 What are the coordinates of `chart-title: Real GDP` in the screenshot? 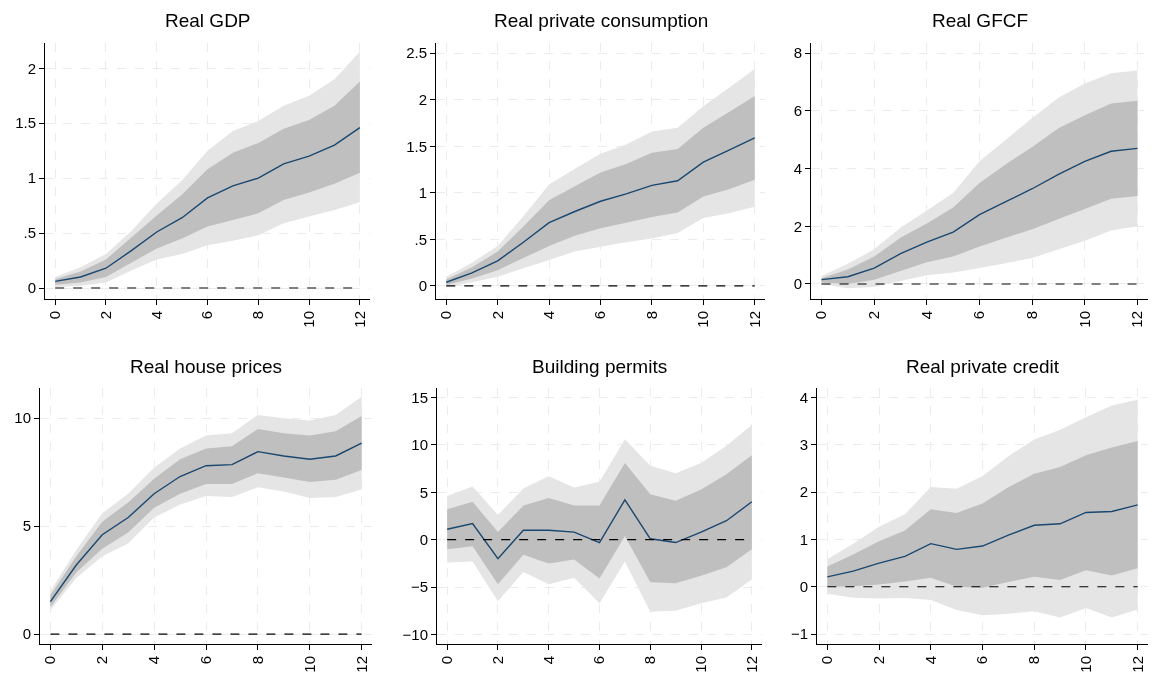 It's located at (208, 20).